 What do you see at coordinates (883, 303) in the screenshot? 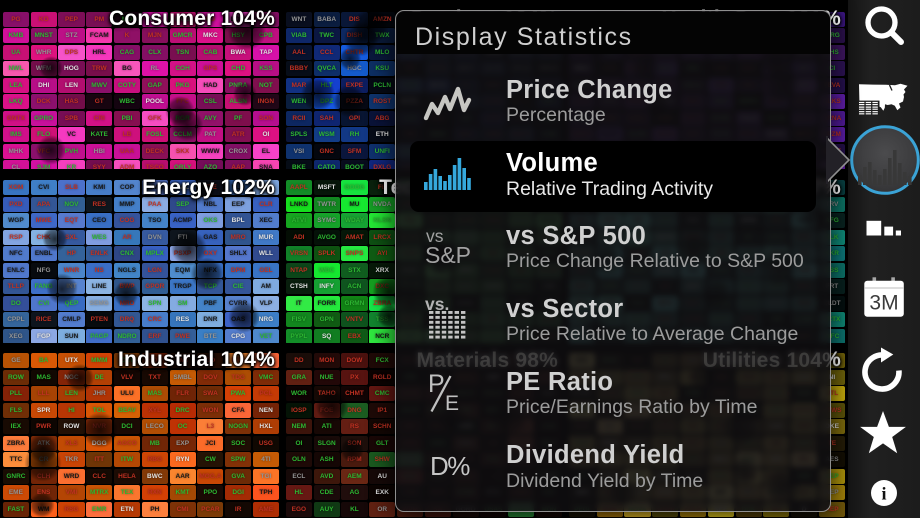
I see `svg-text: 3M` at bounding box center [883, 303].